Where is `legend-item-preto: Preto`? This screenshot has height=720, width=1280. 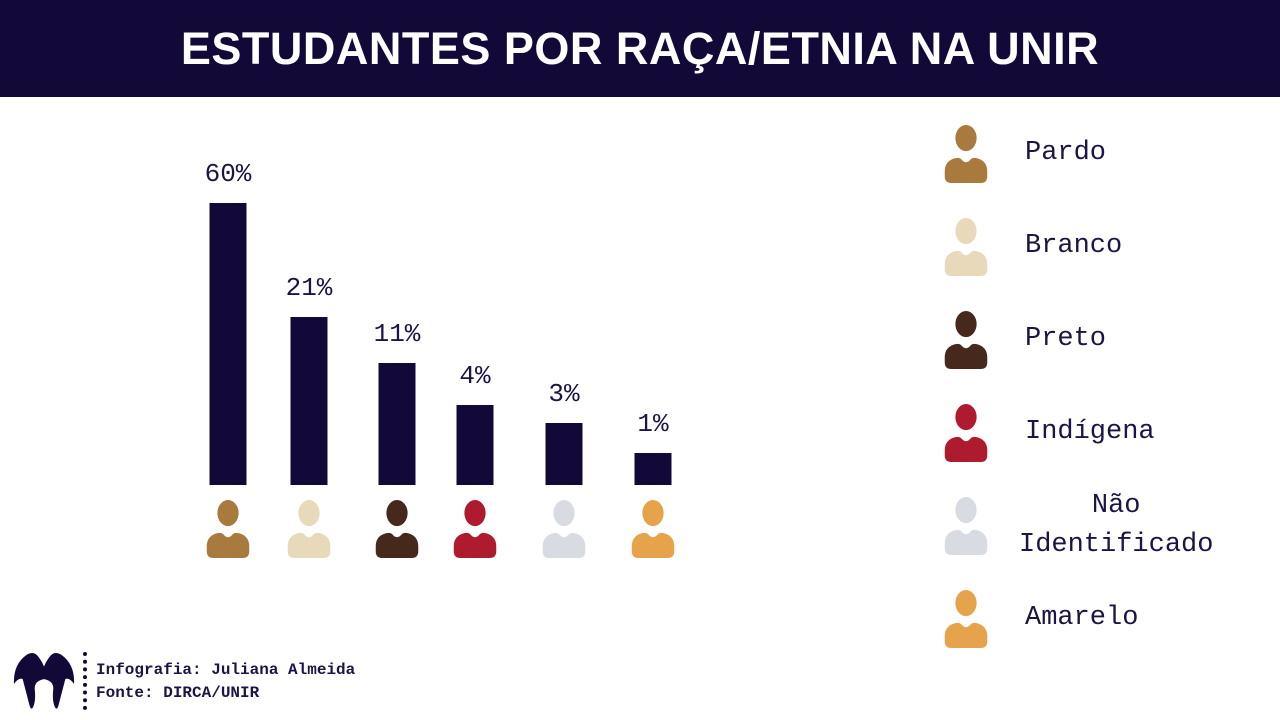 legend-item-preto: Preto is located at coordinates (1077, 340).